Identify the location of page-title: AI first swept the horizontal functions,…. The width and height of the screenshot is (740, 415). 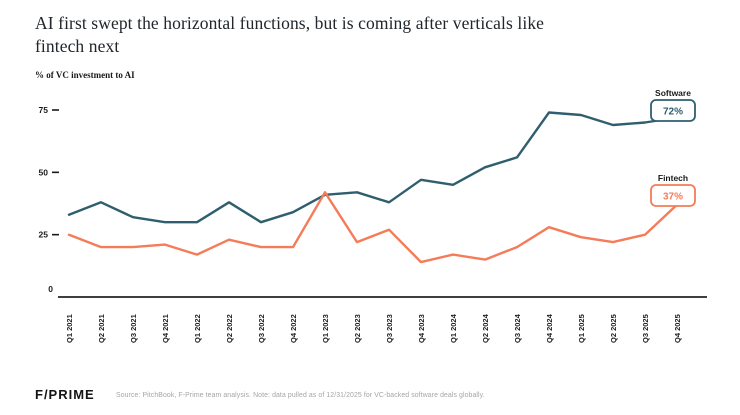
(355, 35).